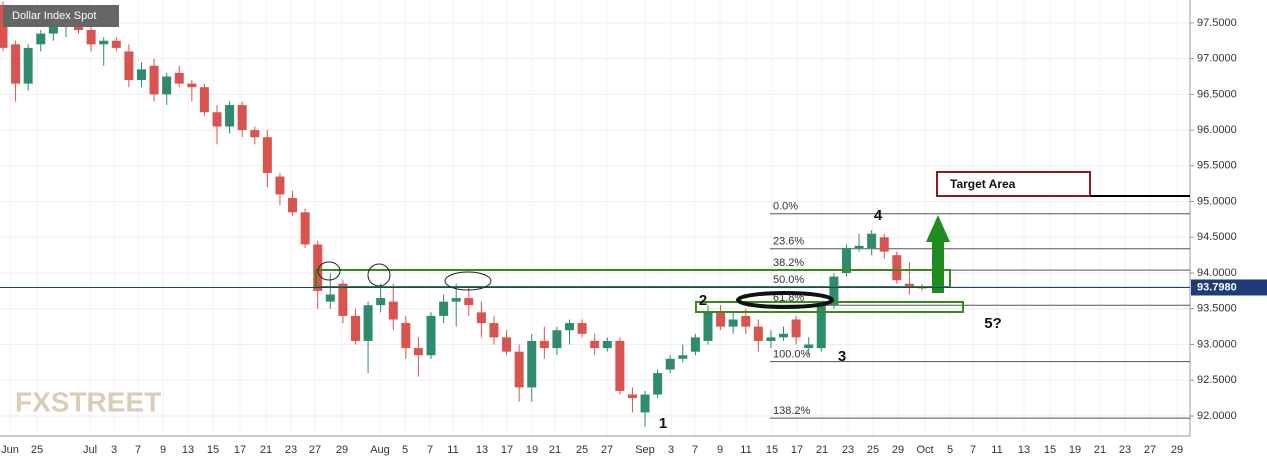  What do you see at coordinates (1217, 130) in the screenshot?
I see `y-tick-label: 96.0000` at bounding box center [1217, 130].